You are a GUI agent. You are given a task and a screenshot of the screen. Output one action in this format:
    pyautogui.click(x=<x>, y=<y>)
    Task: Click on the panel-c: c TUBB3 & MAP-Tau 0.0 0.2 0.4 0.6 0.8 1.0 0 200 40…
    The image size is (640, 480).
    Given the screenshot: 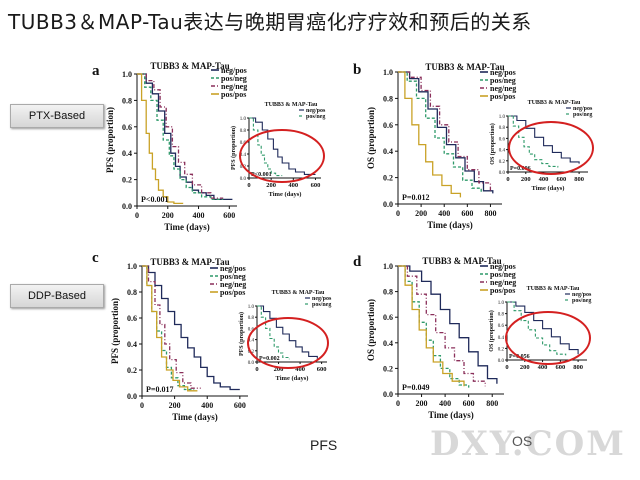 What is the action you would take?
    pyautogui.click(x=212, y=336)
    